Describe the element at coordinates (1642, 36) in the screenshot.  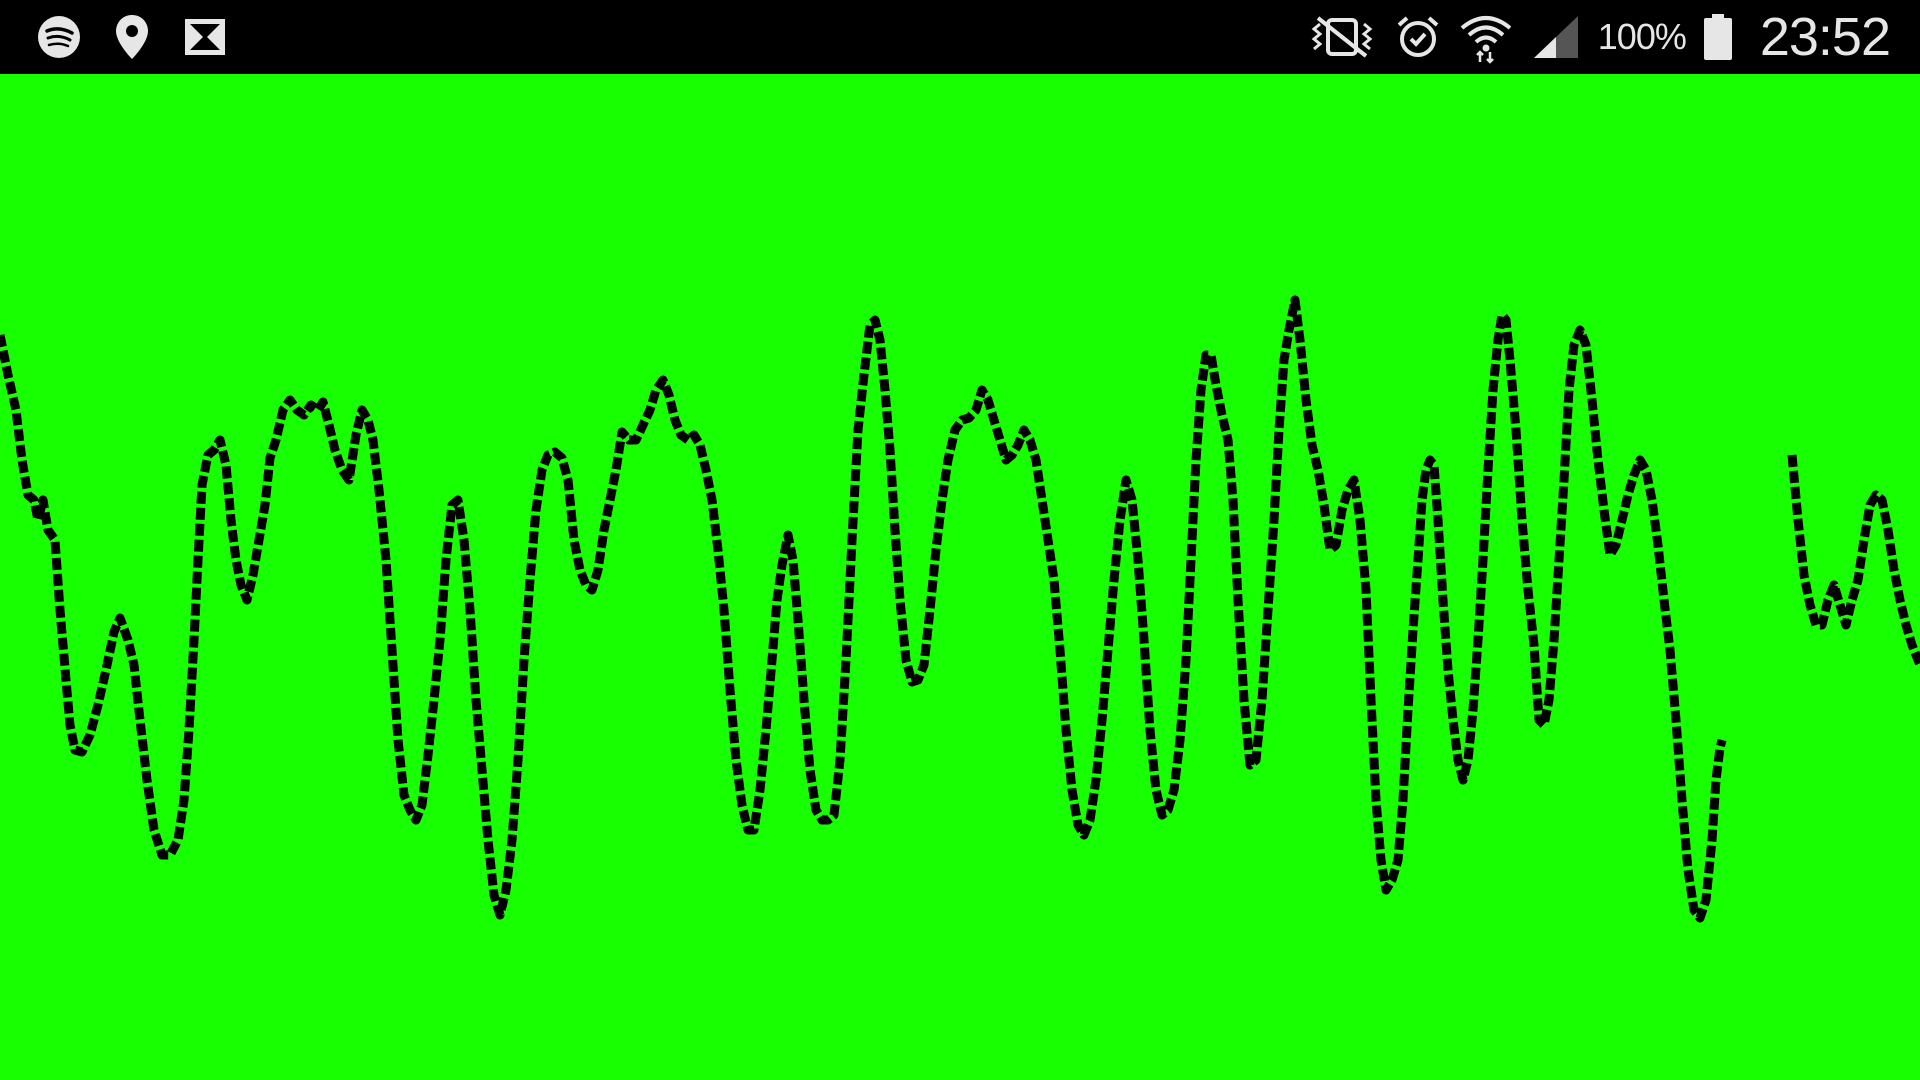
I see `battery-percentage: 100%` at that location.